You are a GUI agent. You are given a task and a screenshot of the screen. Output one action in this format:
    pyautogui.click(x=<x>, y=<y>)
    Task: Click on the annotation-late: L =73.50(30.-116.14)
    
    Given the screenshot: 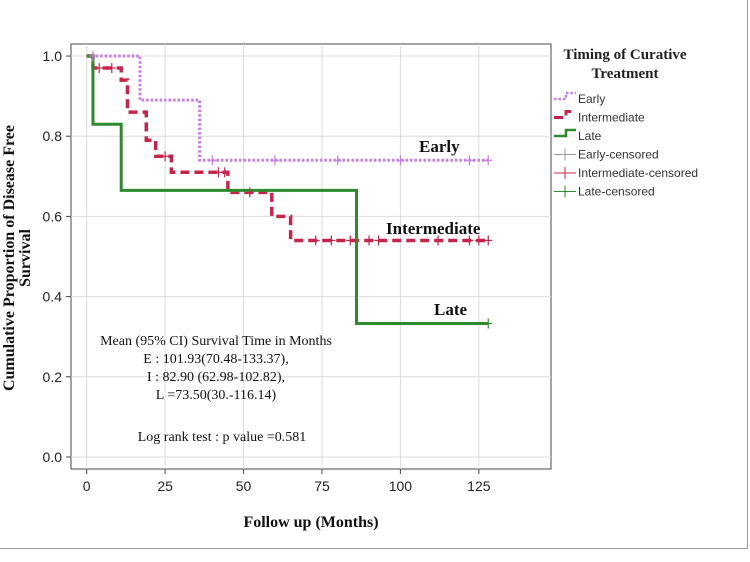 What is the action you would take?
    pyautogui.click(x=216, y=395)
    